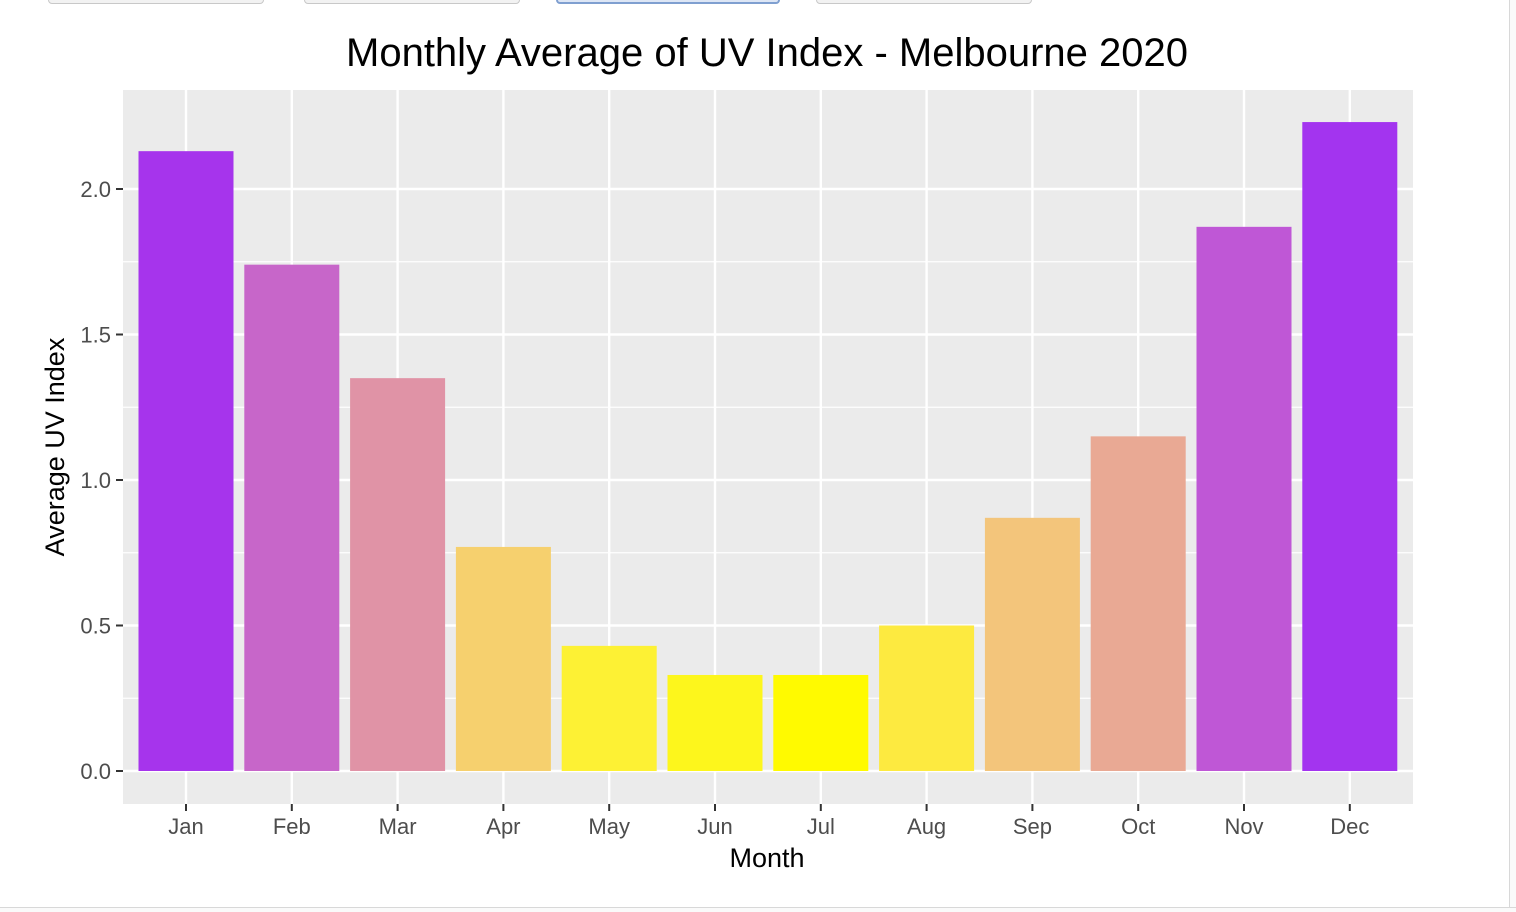 The height and width of the screenshot is (912, 1516). Describe the element at coordinates (715, 722) in the screenshot. I see `bar-jun` at that location.